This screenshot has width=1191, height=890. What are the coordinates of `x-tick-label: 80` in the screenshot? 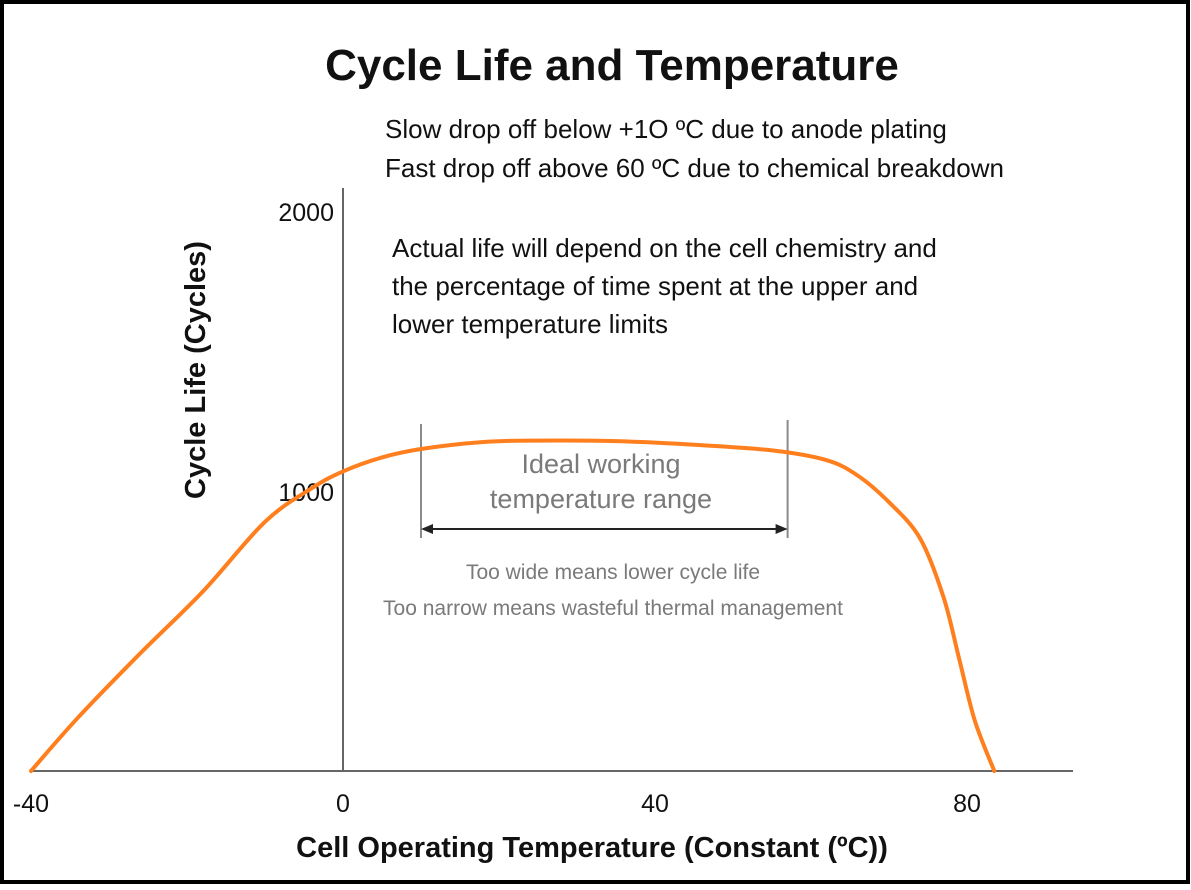 It's located at (967, 804).